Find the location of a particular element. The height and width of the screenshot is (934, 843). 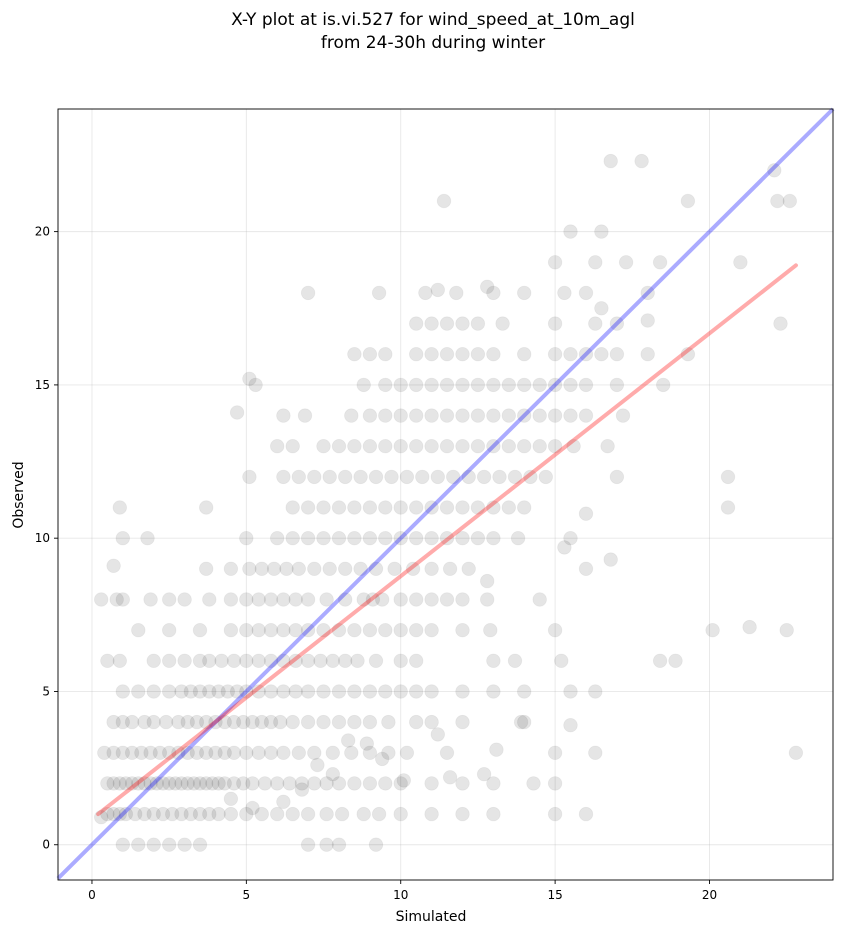

y-axis-label: Observed is located at coordinates (19, 494).